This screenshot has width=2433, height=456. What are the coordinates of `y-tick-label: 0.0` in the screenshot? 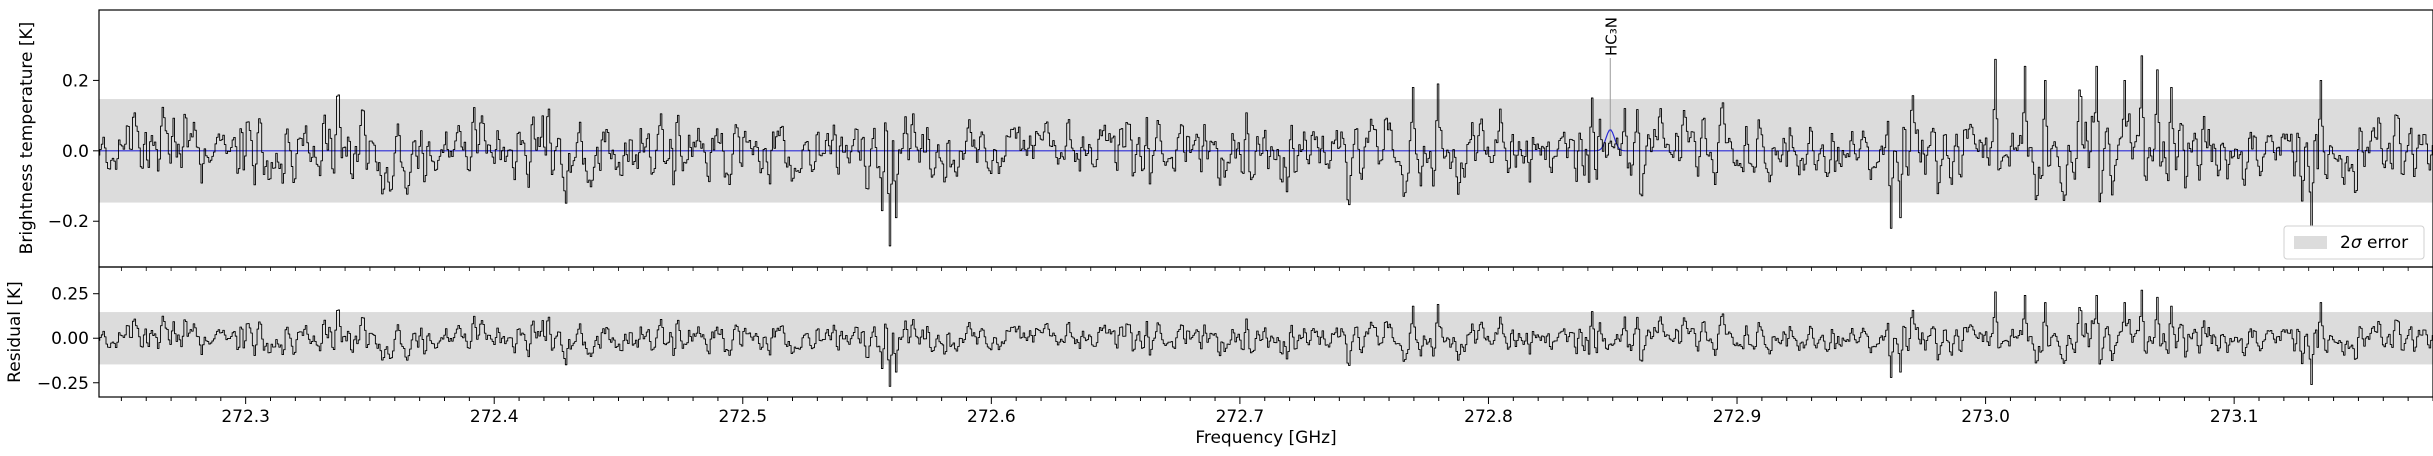 It's located at (75, 152).